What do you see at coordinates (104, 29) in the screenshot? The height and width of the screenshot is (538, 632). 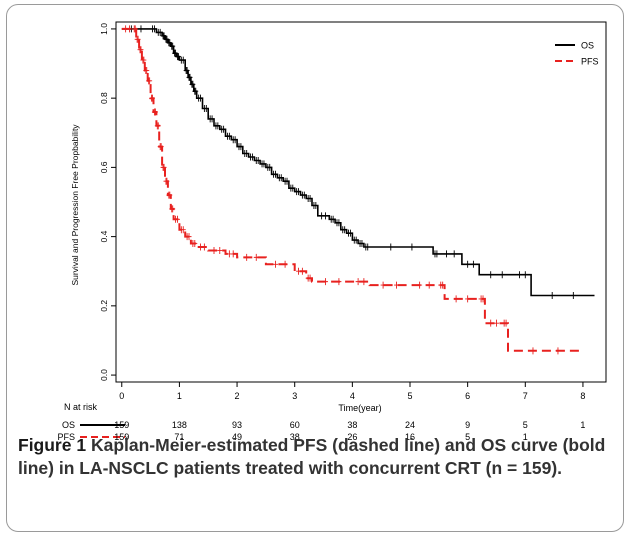 I see `y-tick-label: 1.0` at bounding box center [104, 29].